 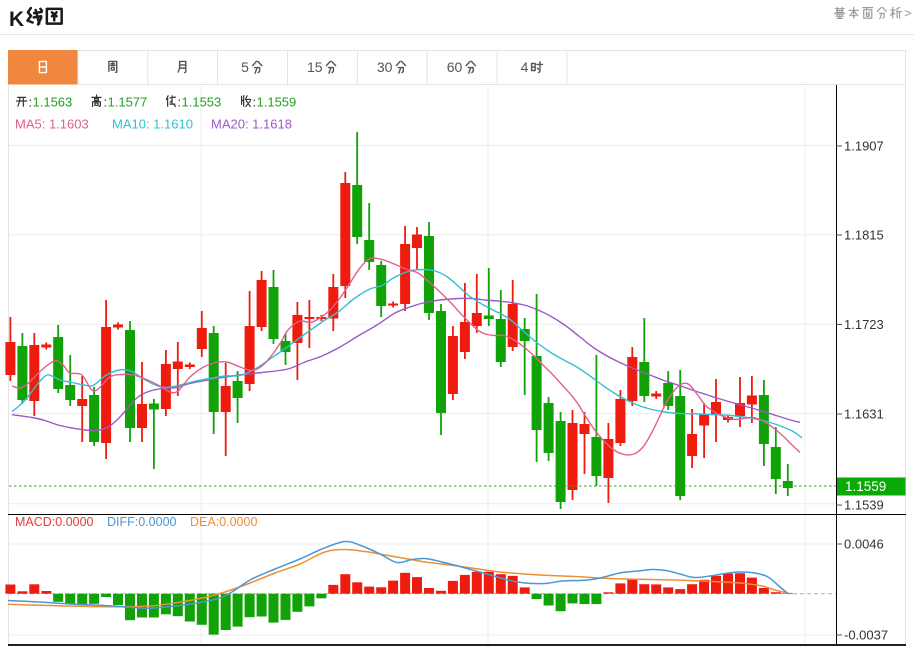 What do you see at coordinates (223, 522) in the screenshot?
I see `svg-text: DEA:0.0000` at bounding box center [223, 522].